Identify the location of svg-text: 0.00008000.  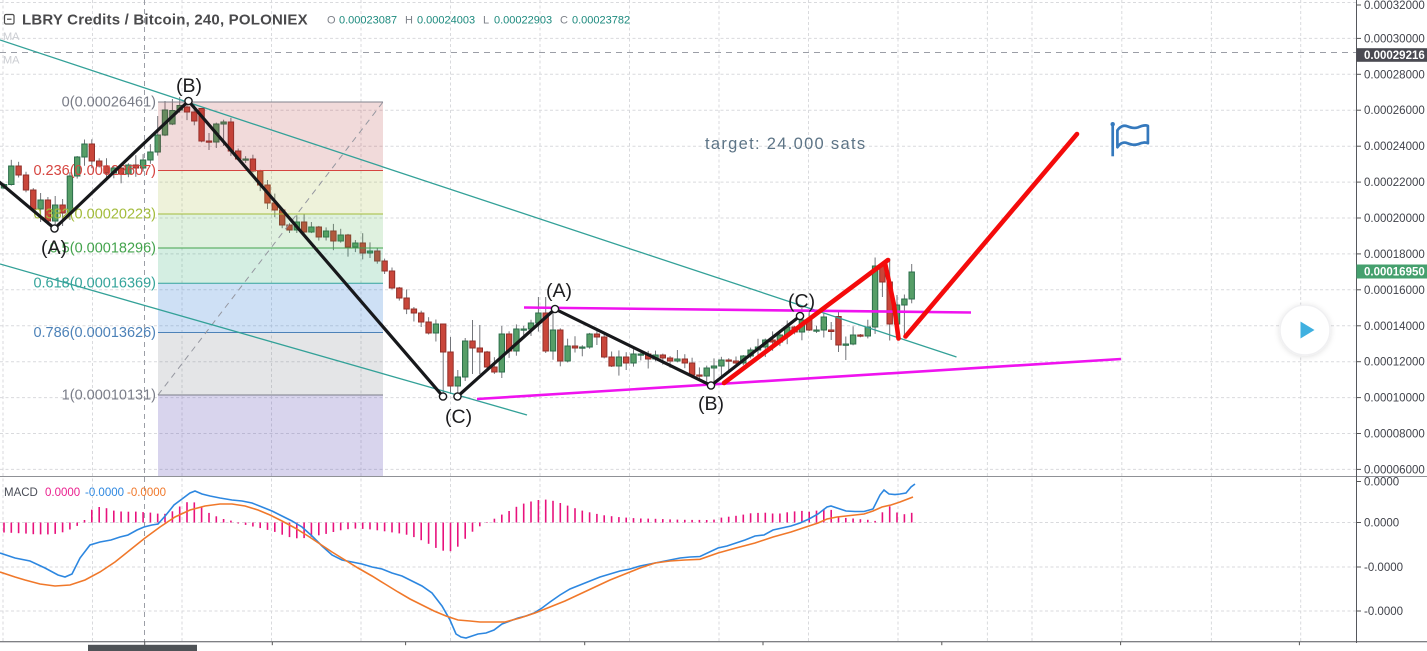
(1394, 435).